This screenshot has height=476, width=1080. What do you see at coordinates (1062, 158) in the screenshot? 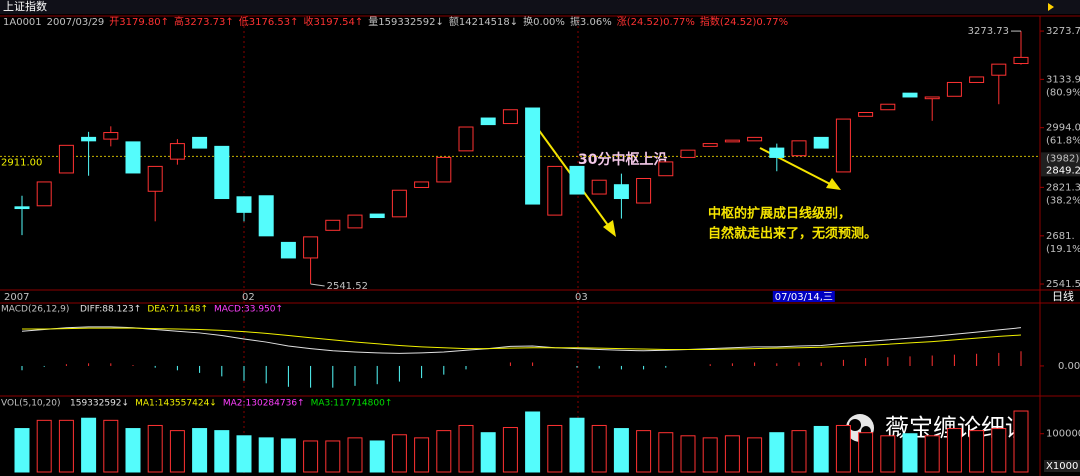
I see `last-marker: (3982)` at bounding box center [1062, 158].